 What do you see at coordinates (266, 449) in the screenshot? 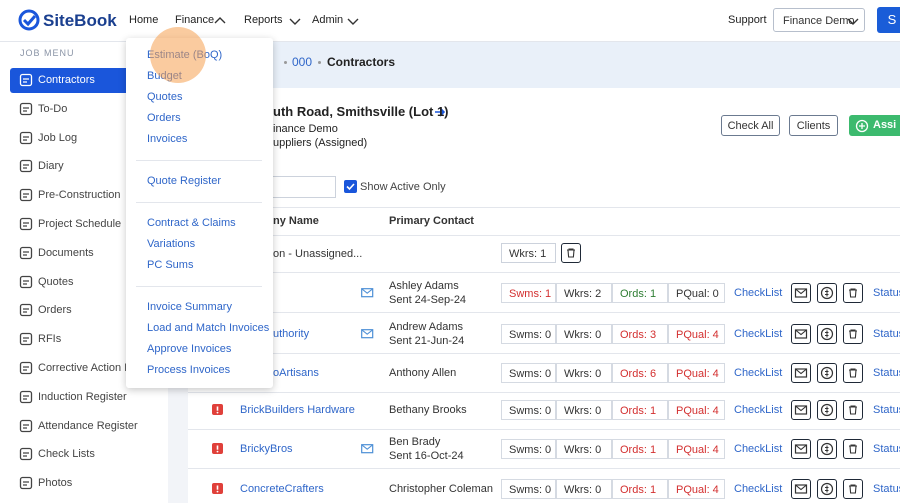
I see `contractor-name: BrickyBros` at bounding box center [266, 449].